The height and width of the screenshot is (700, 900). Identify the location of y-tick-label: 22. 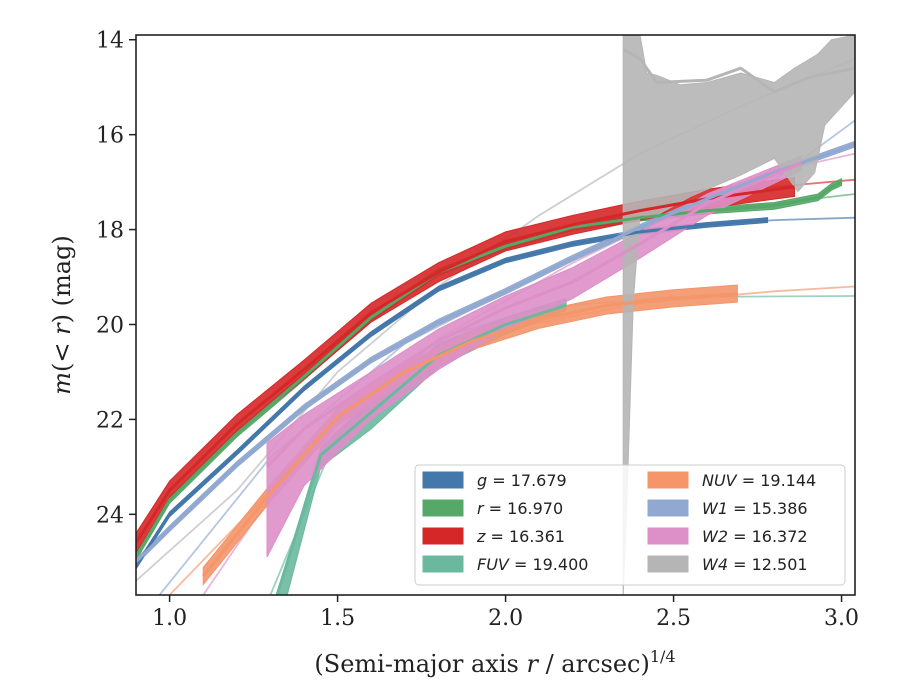
(110, 420).